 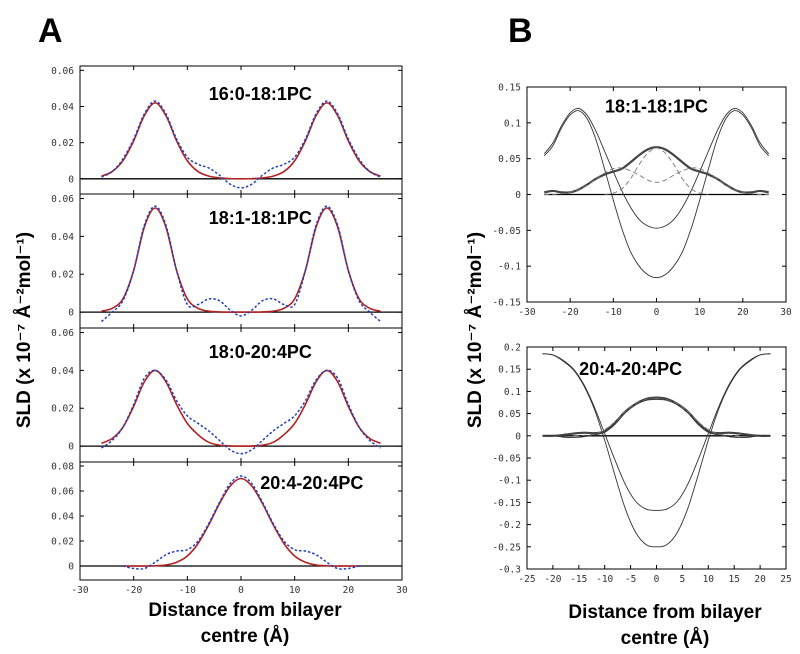 What do you see at coordinates (245, 610) in the screenshot?
I see `x-axis-label-a-line1: Distance from bilayer` at bounding box center [245, 610].